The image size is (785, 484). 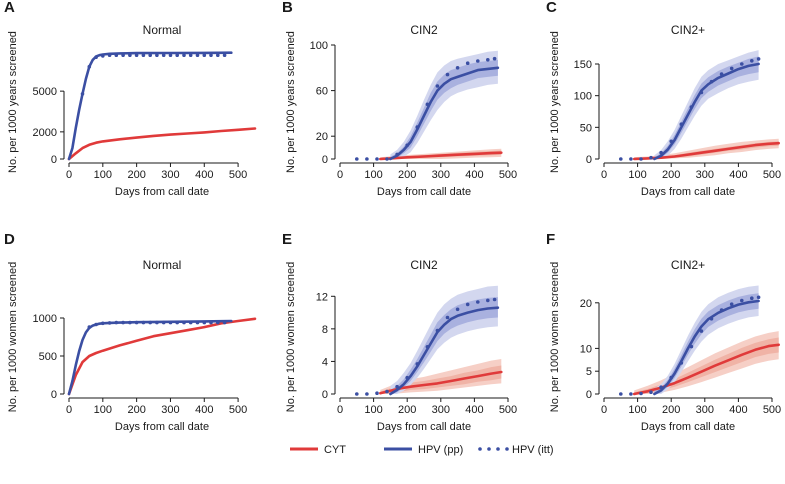 I want to click on series-cyt-line, so click(x=162, y=144).